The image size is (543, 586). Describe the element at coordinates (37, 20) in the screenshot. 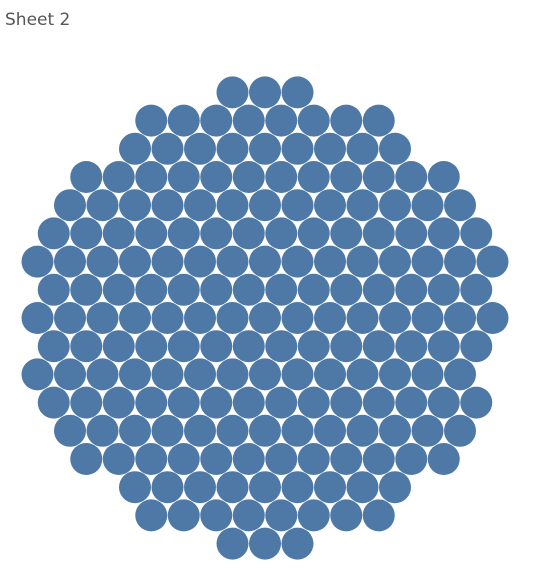

I see `chart-title: Sheet 2` at that location.